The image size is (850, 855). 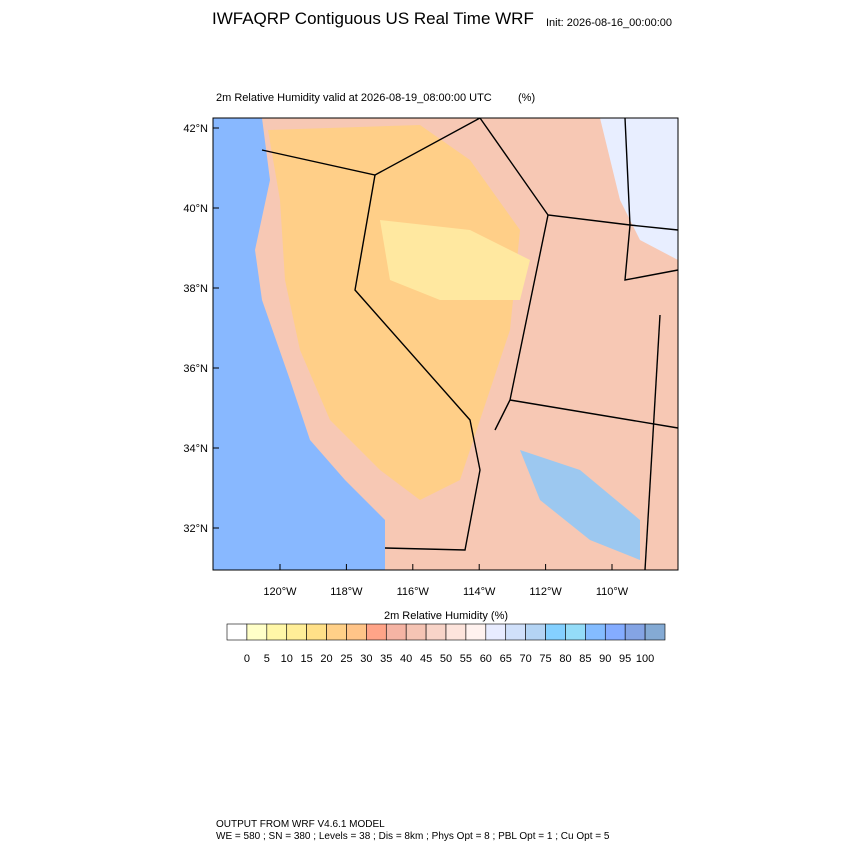 What do you see at coordinates (280, 592) in the screenshot?
I see `lon-label: 120°W` at bounding box center [280, 592].